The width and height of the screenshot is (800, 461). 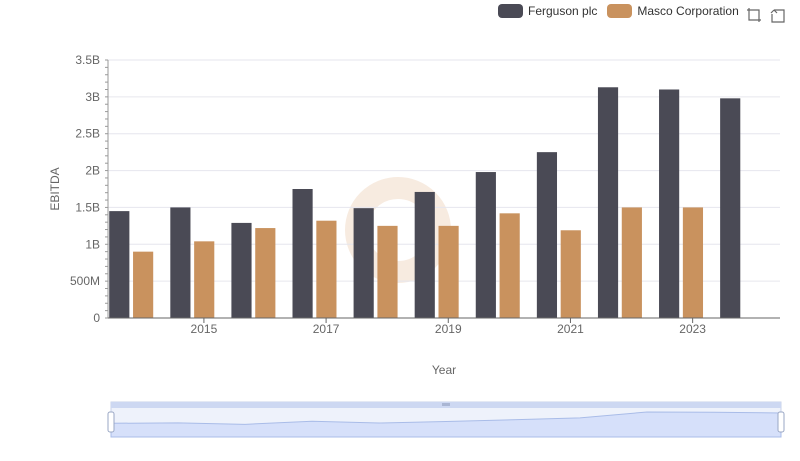 I want to click on y-tick-label: 1.5B, so click(x=87, y=207).